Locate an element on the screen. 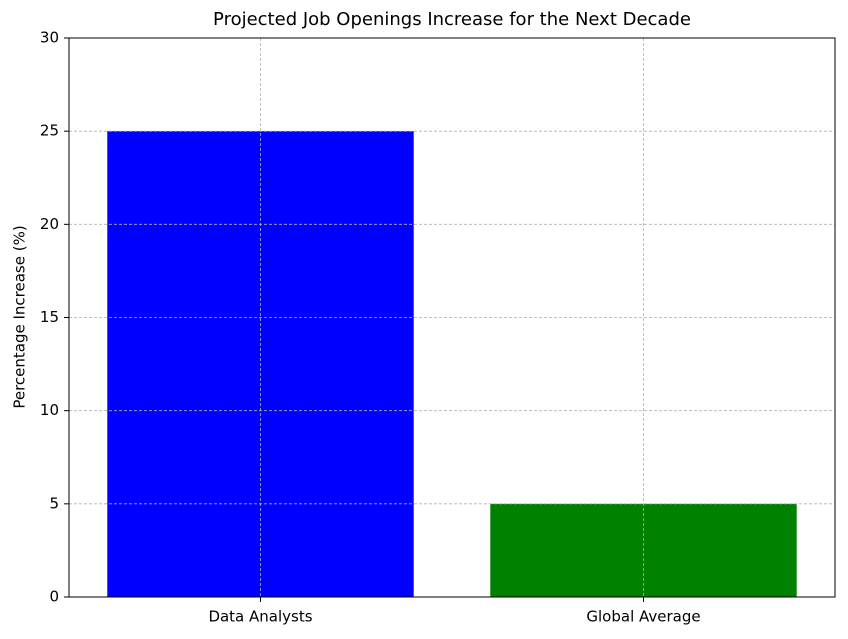  y-tick-label: 0 is located at coordinates (54, 597).